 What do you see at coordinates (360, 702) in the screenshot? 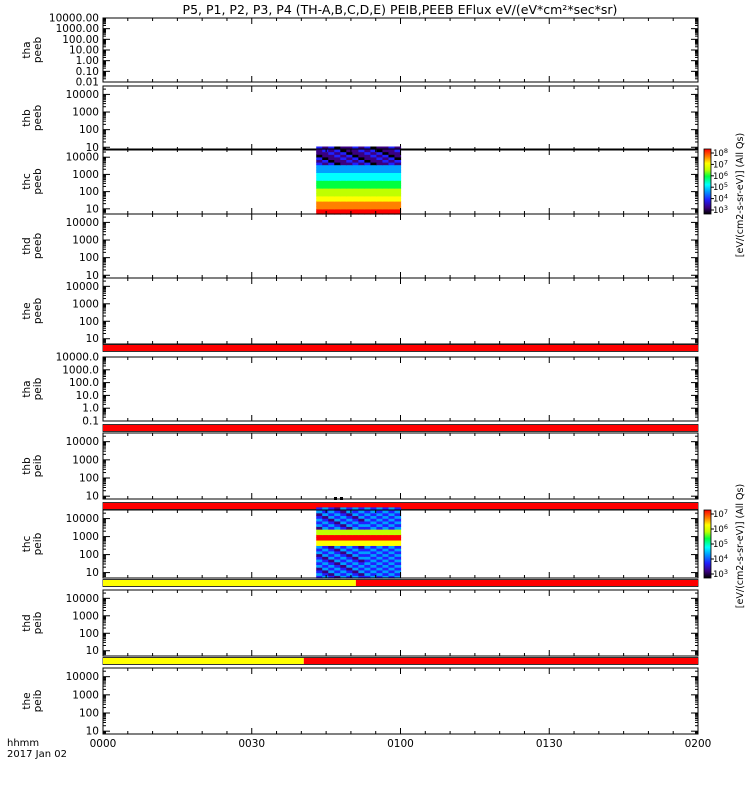
I see `panel-the-peib: thepeib 10000 1000 100 10` at bounding box center [360, 702].